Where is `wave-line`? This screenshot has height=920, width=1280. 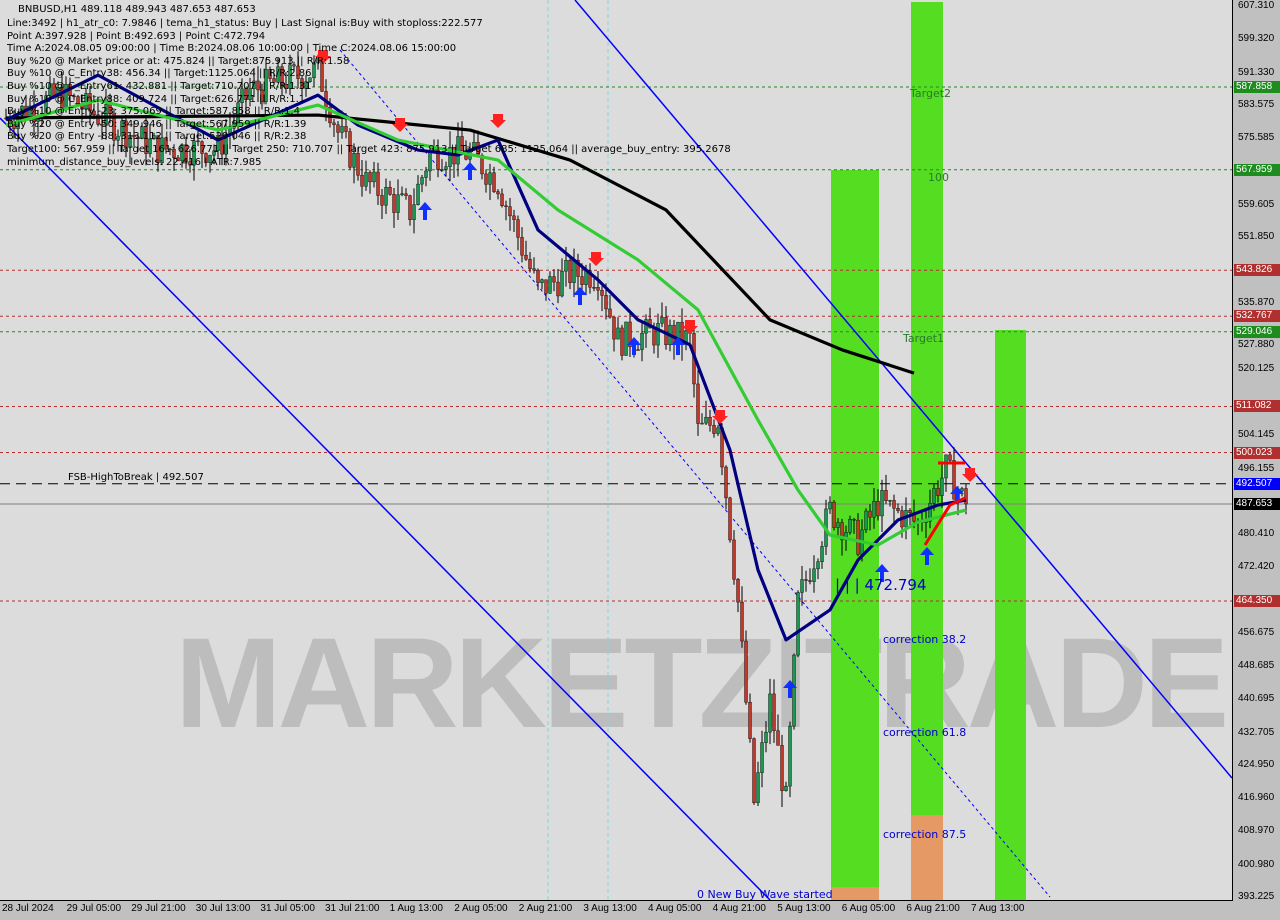 wave-line is located at coordinates (944, 521).